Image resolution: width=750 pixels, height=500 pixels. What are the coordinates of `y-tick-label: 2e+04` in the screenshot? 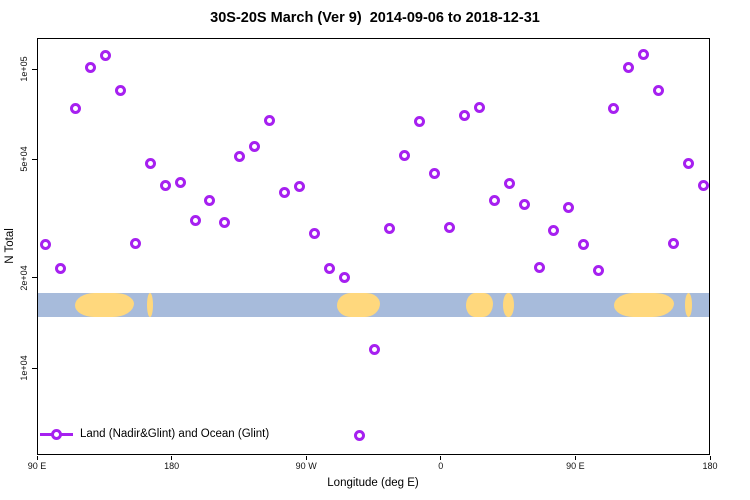 It's located at (24, 278).